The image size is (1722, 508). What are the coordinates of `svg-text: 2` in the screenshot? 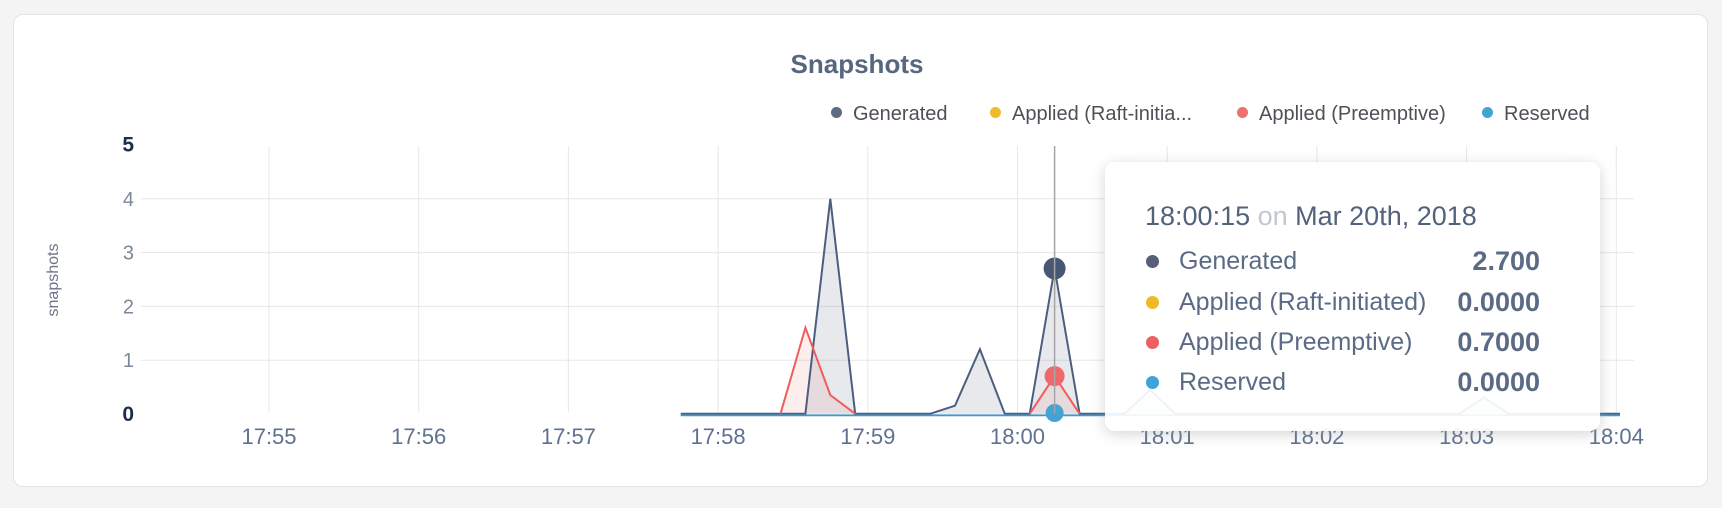 It's located at (128, 307).